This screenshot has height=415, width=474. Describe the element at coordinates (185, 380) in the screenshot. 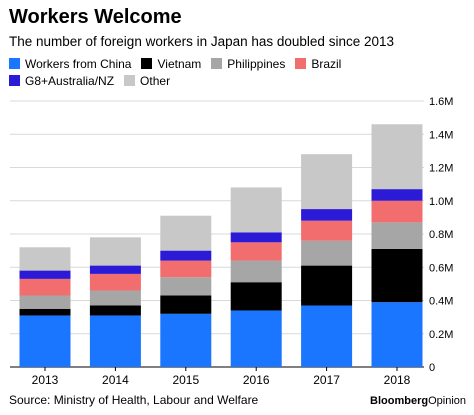

I see `x-tick-label: 2015` at that location.